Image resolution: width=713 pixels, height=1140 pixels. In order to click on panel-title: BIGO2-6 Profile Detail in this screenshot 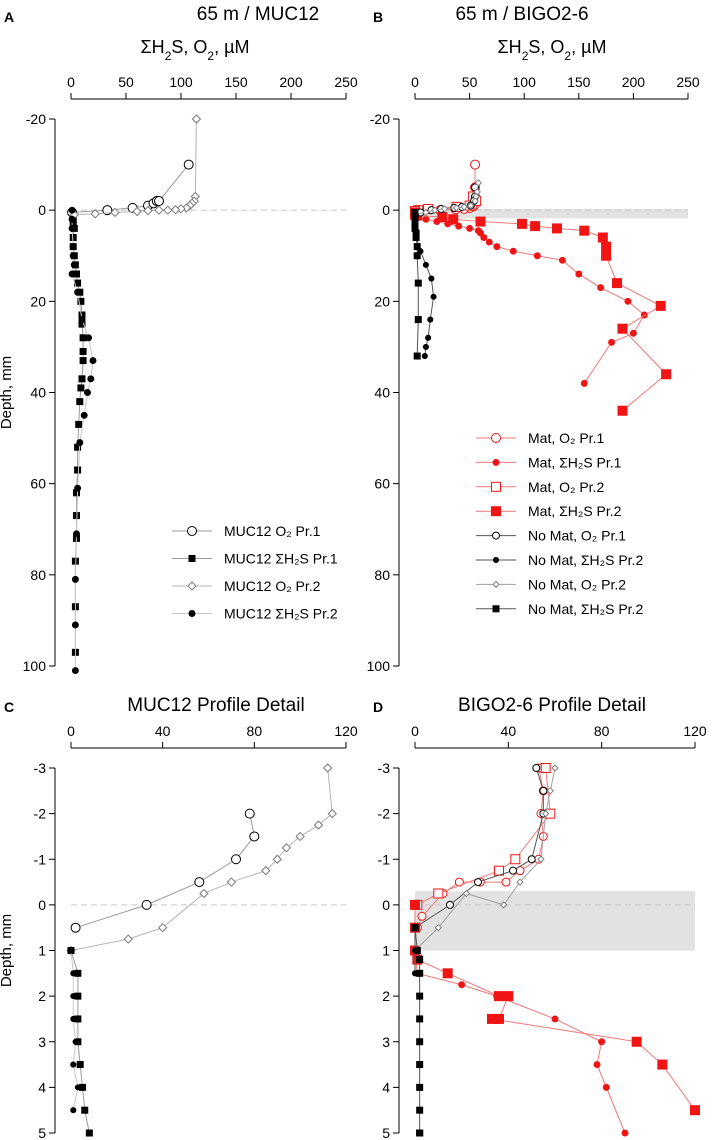, I will do `click(552, 705)`.